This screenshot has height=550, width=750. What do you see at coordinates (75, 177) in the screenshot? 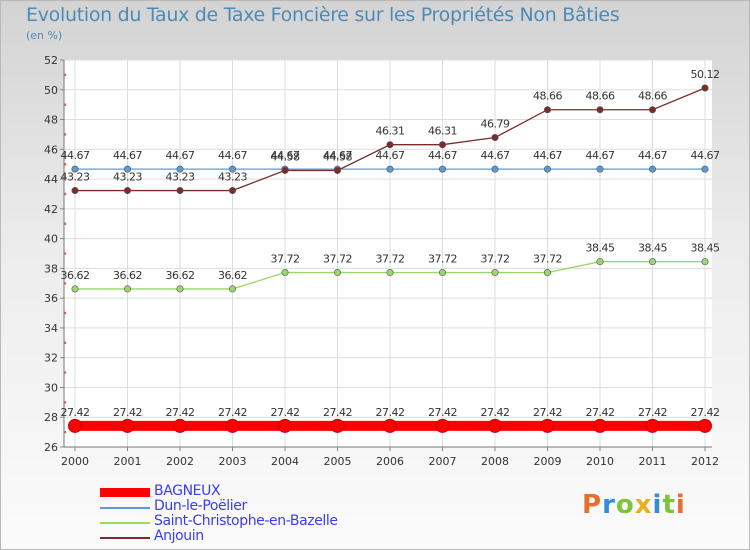
I see `data-label: 43.23` at bounding box center [75, 177].